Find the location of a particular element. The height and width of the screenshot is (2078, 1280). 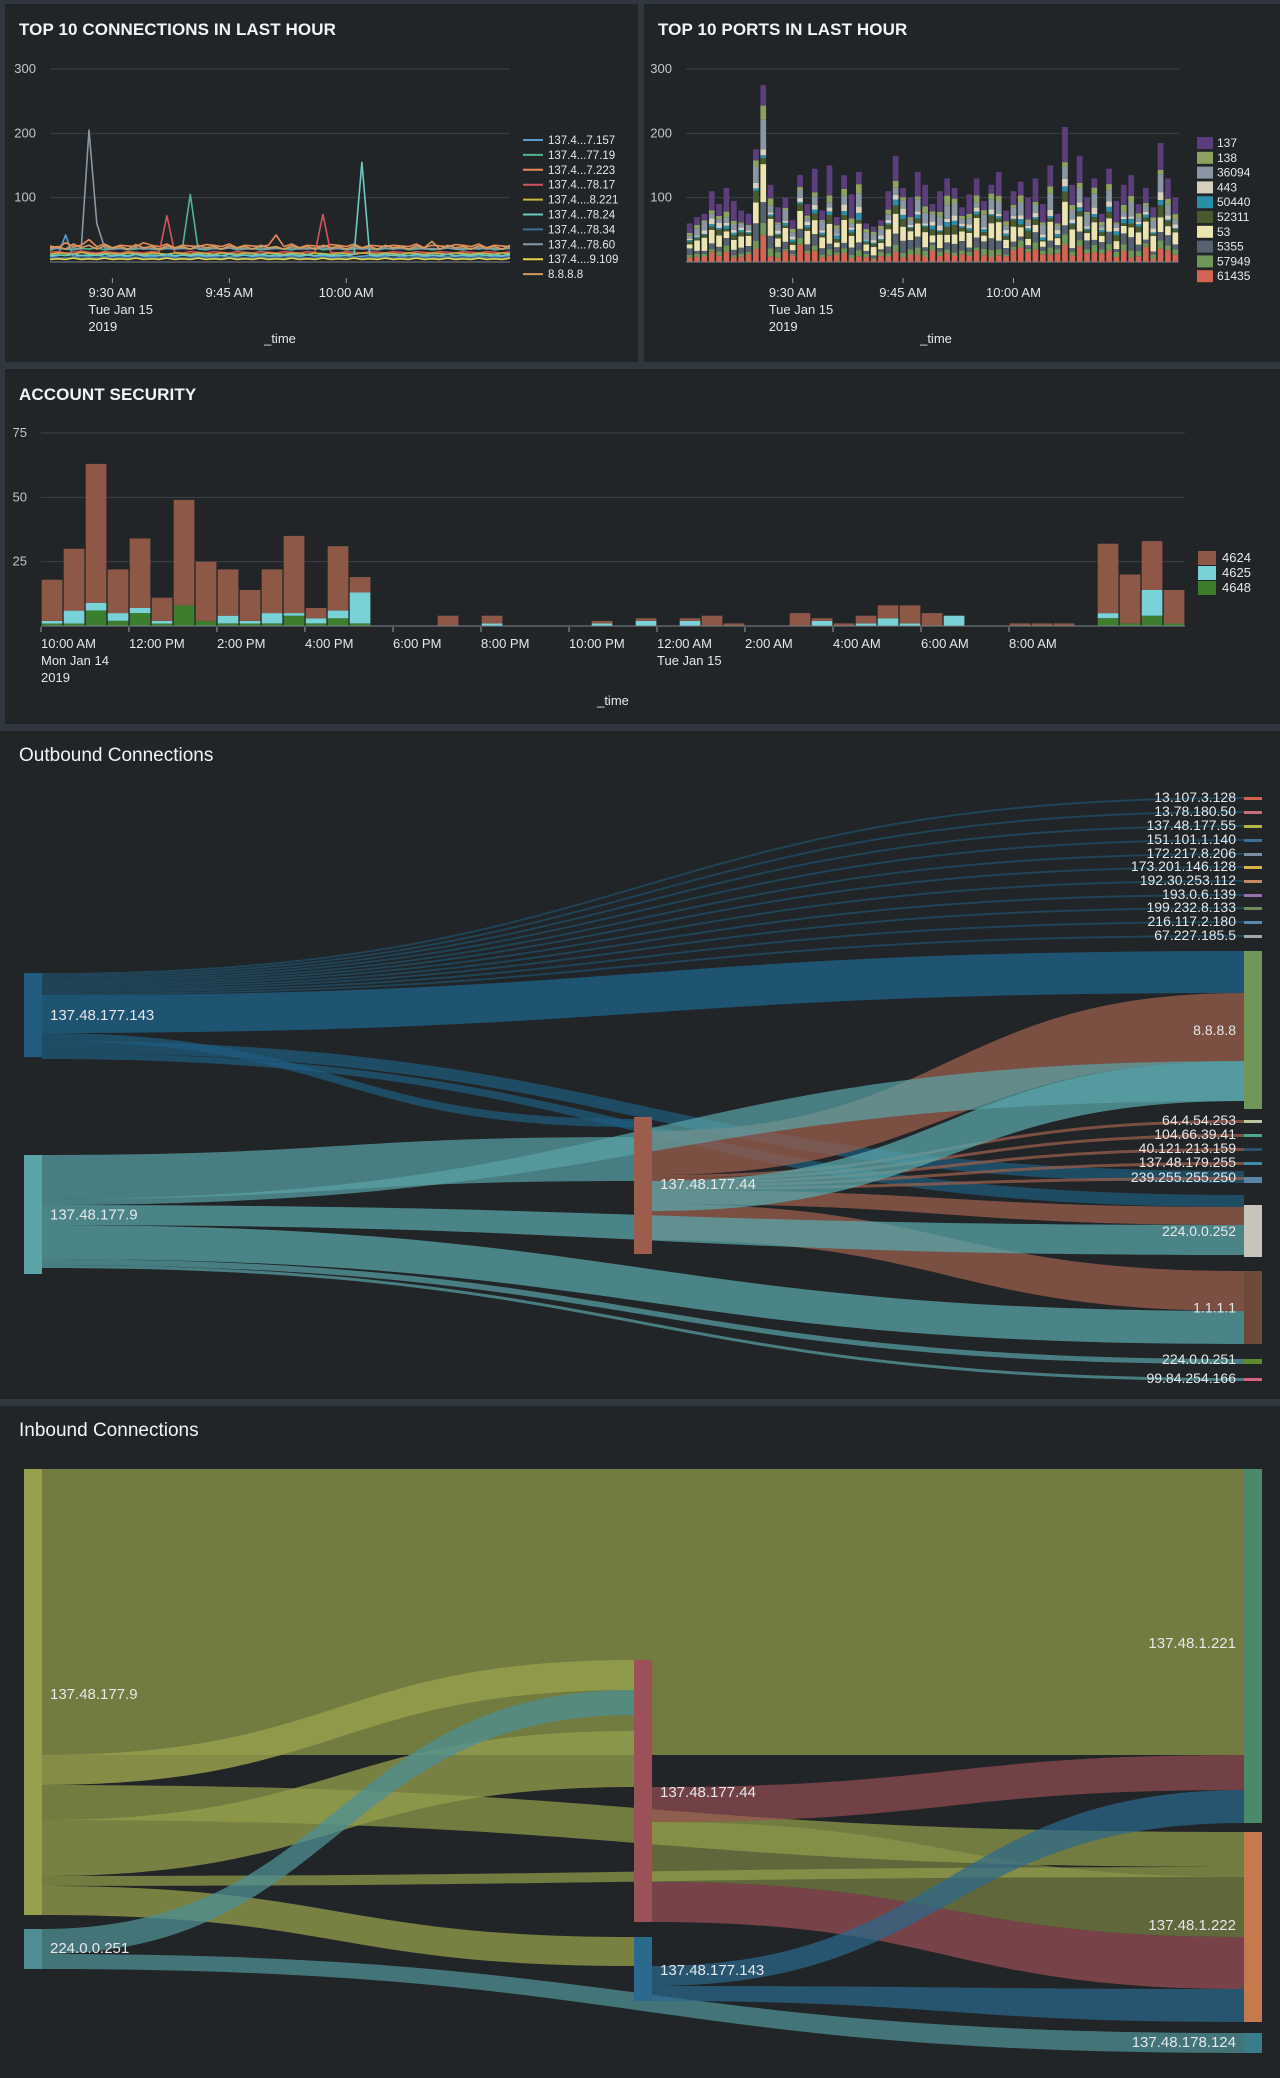

ports-legend-label: 61435 is located at coordinates (1234, 276).